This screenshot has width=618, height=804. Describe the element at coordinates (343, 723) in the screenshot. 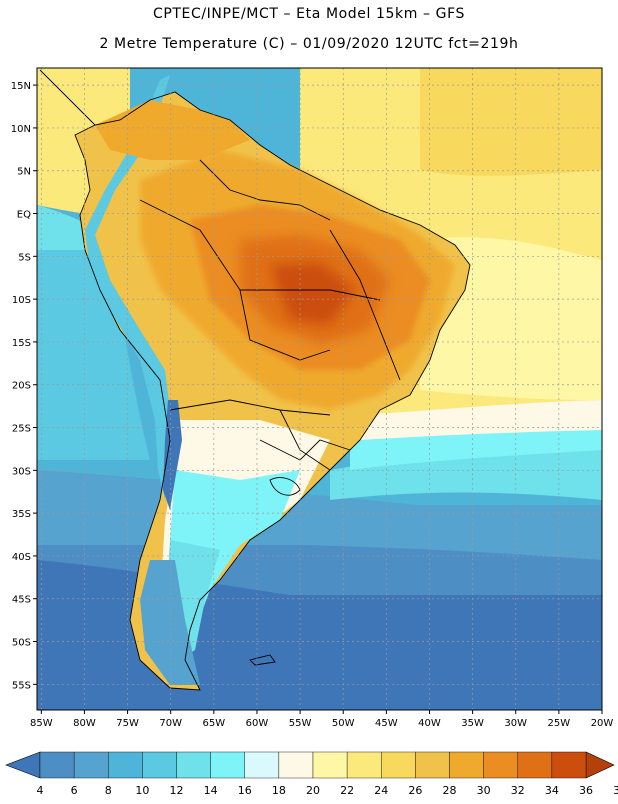

I see `lon-label: 50W` at that location.